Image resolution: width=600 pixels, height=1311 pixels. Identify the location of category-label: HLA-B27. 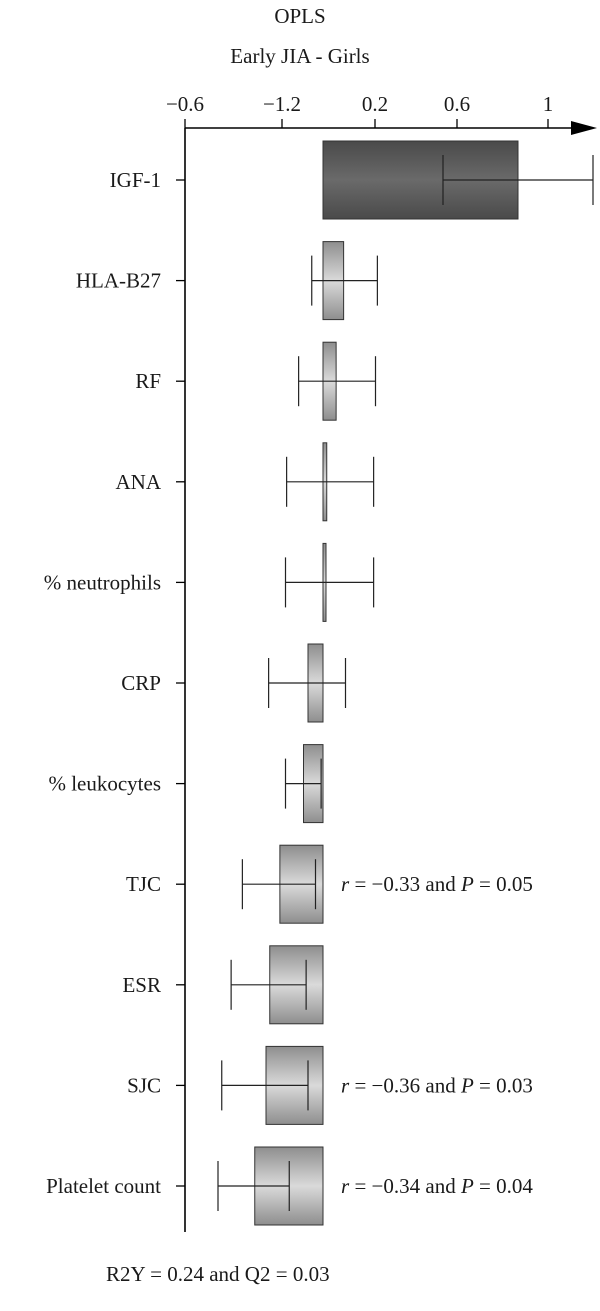
(118, 281).